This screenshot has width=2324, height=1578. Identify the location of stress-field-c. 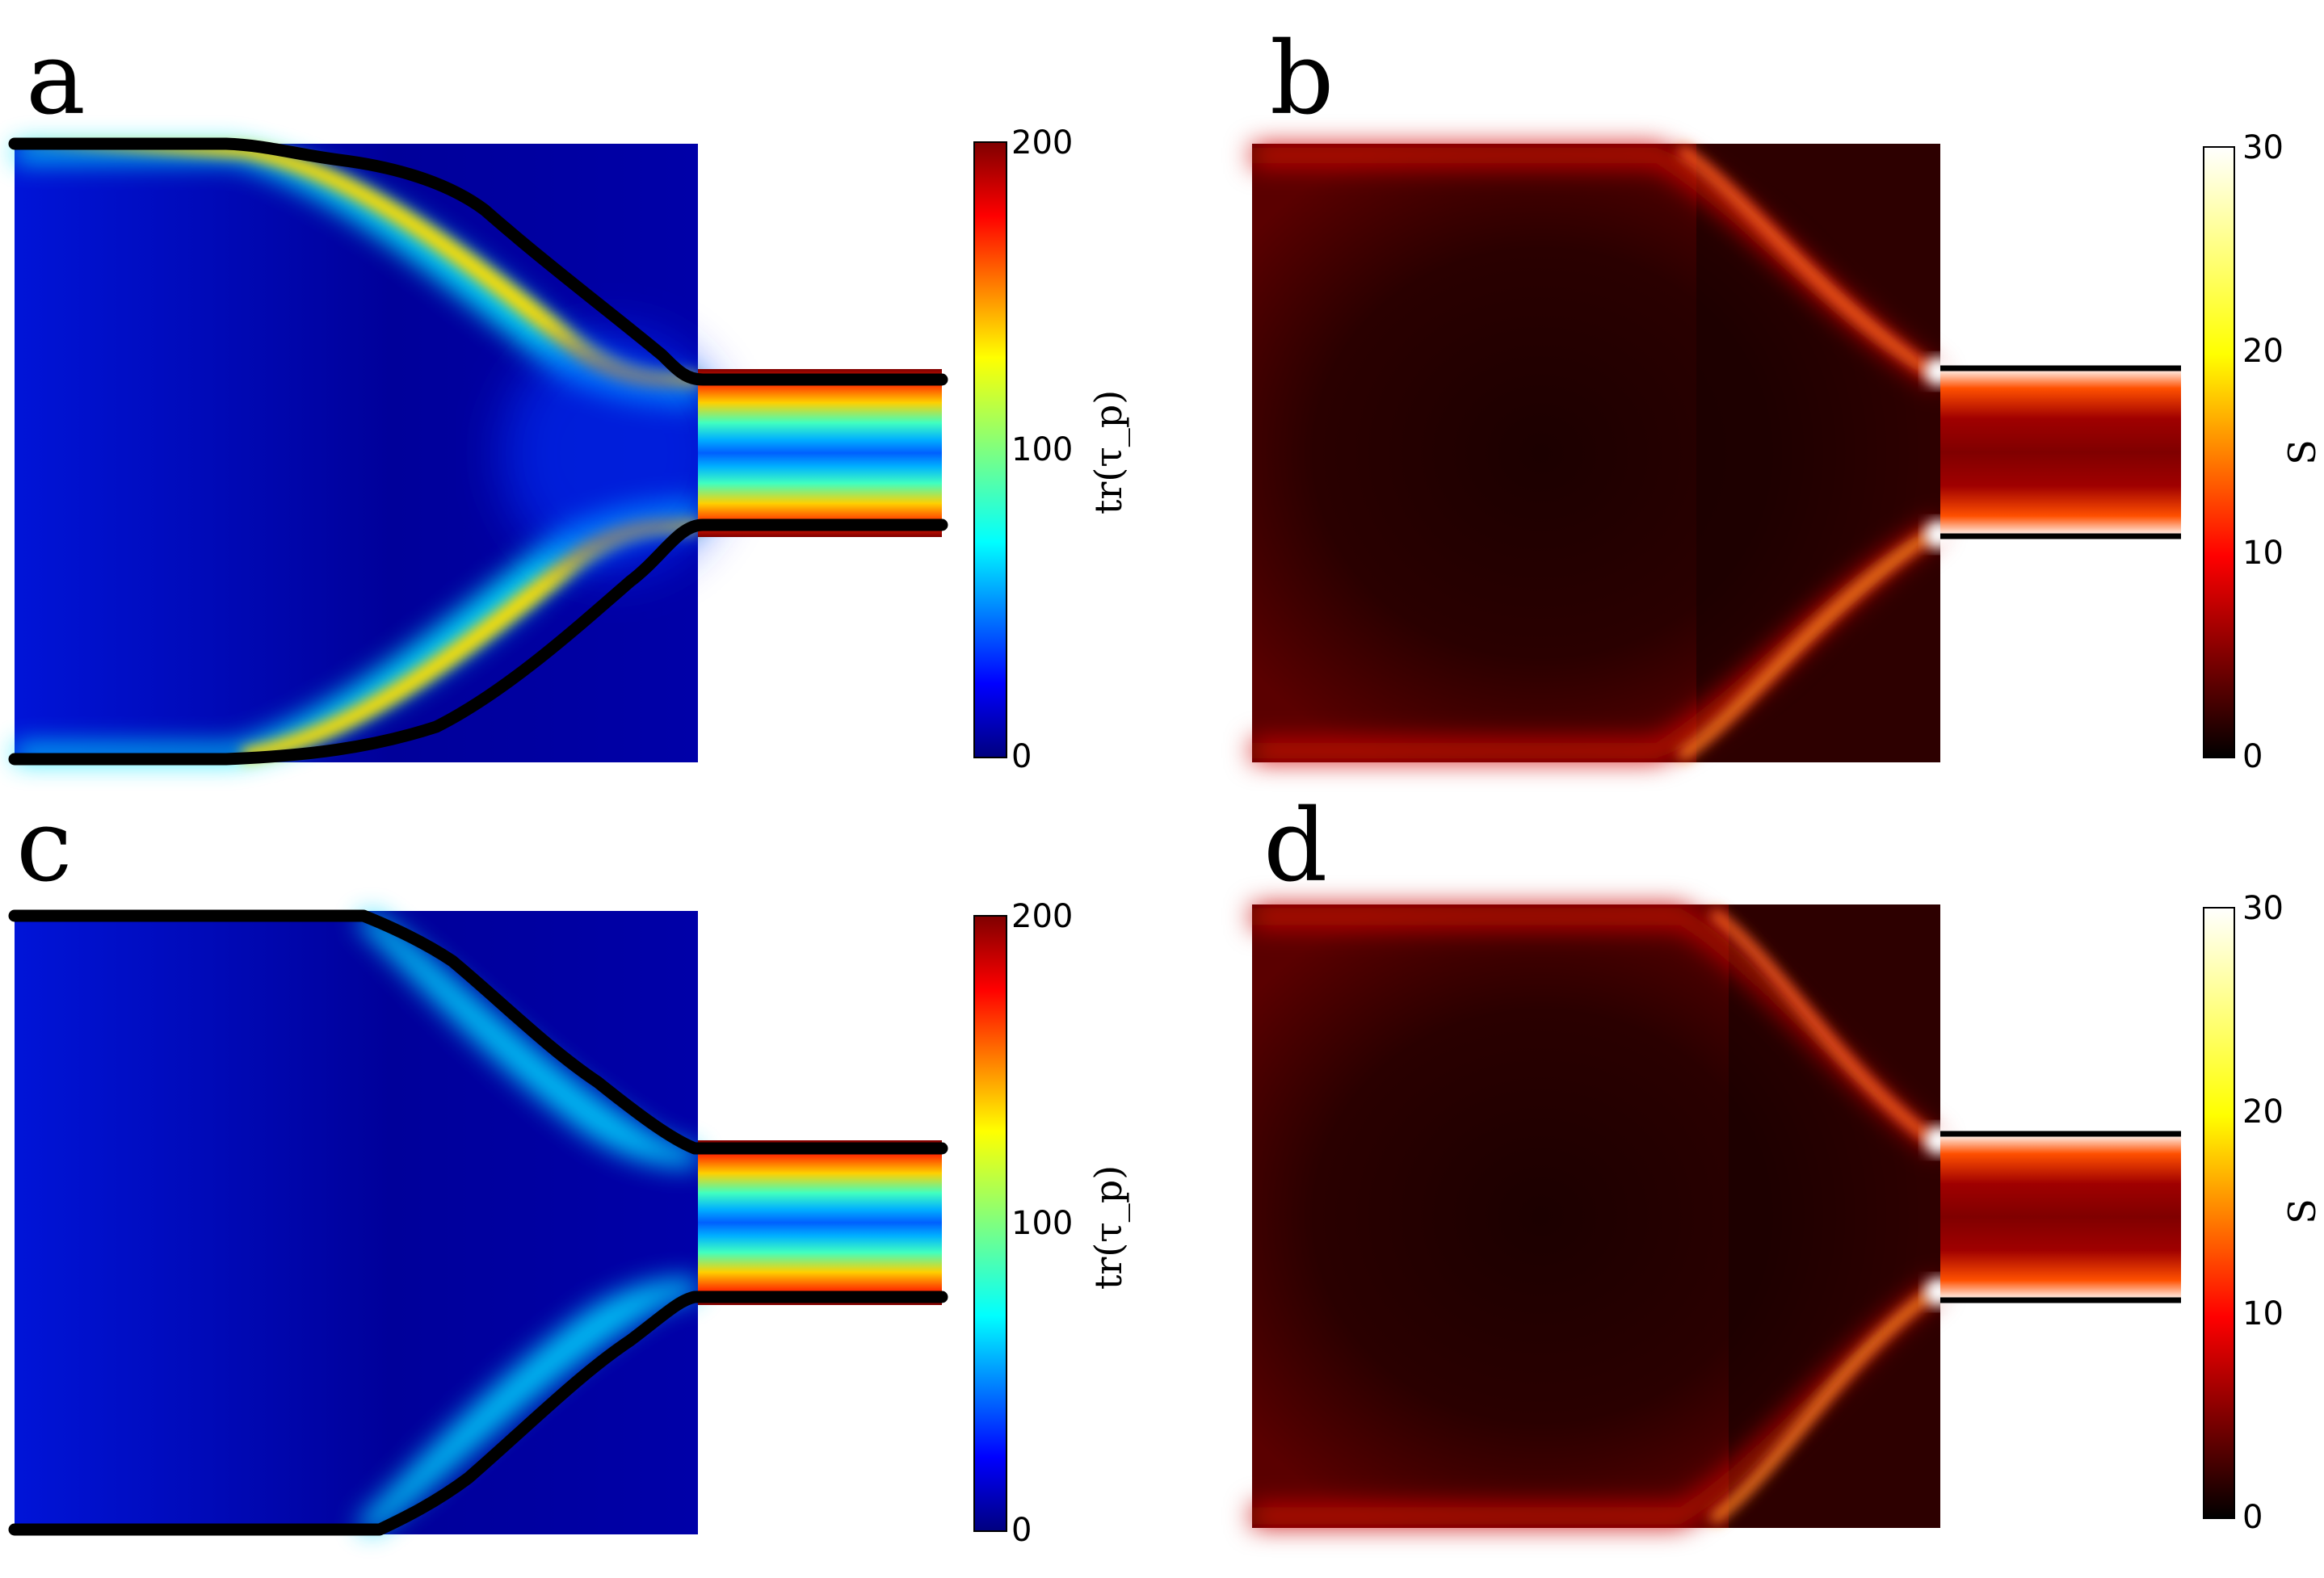
(357, 1222).